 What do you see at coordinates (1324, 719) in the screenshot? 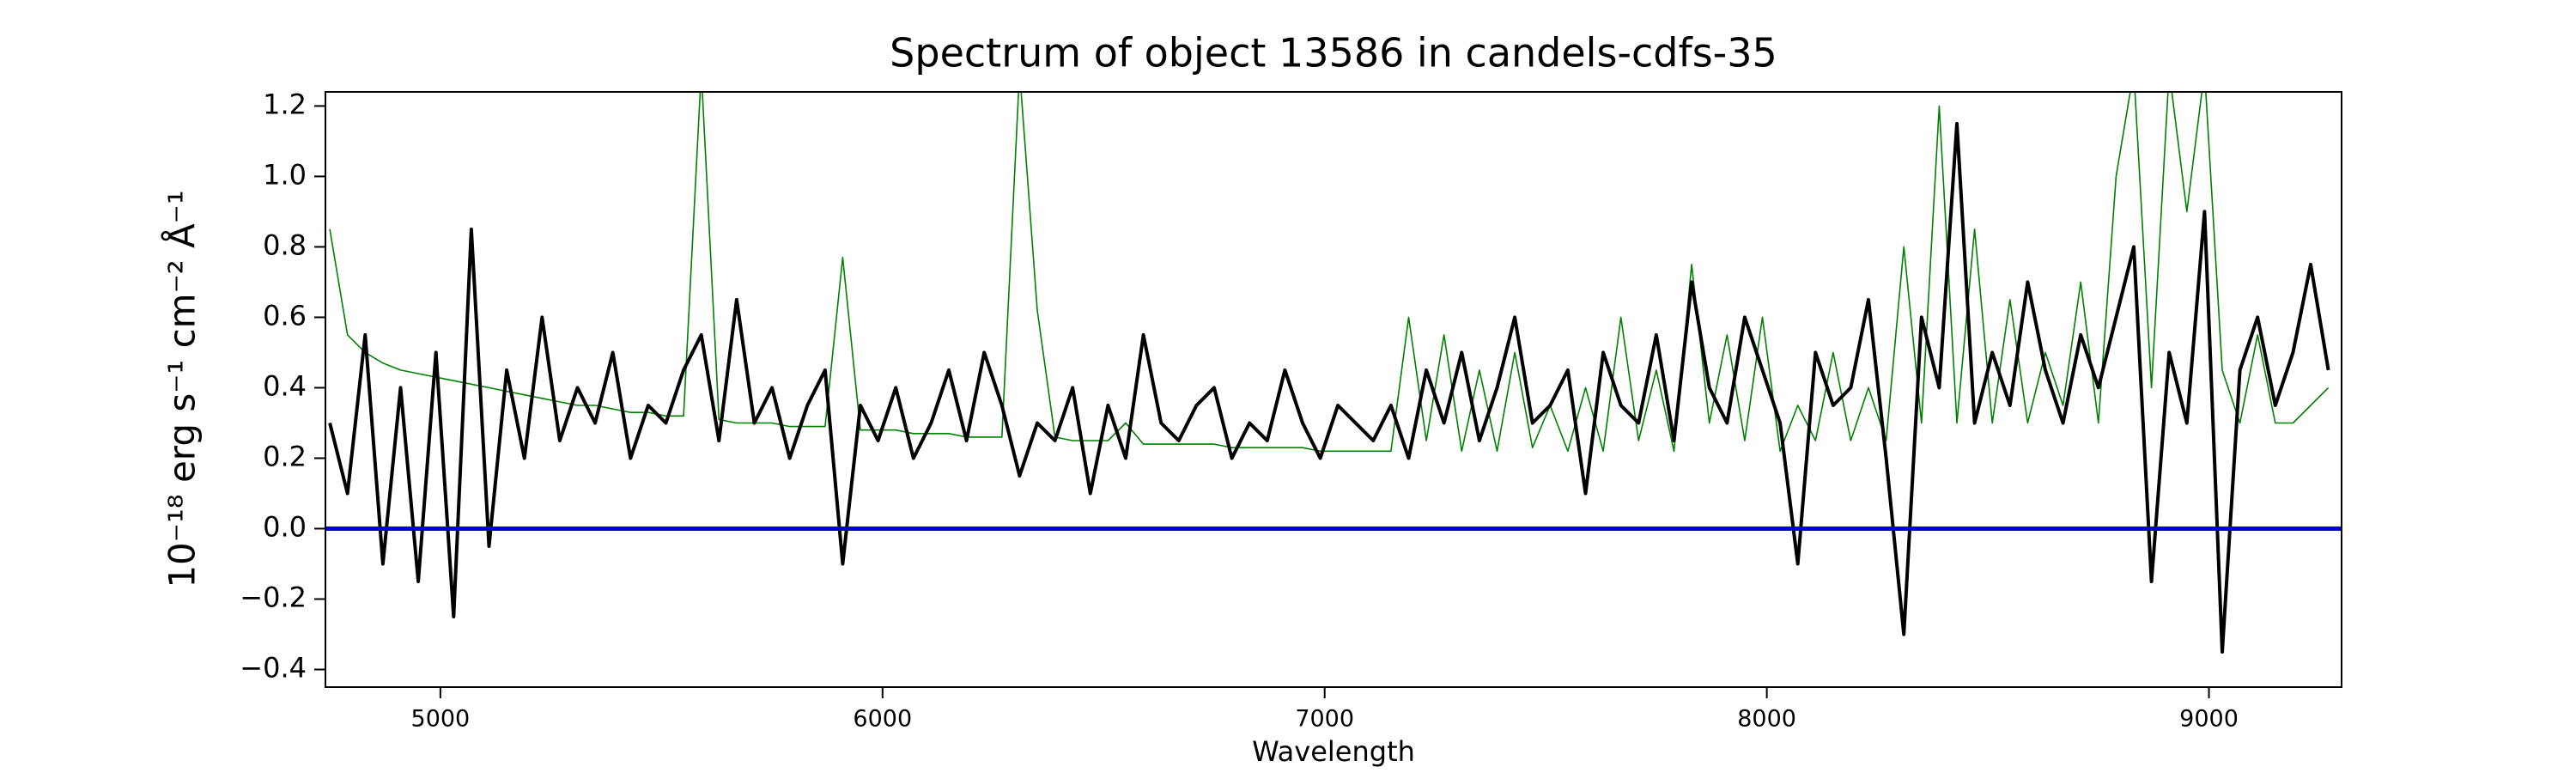
I see `x-tick-label: 7000` at bounding box center [1324, 719].